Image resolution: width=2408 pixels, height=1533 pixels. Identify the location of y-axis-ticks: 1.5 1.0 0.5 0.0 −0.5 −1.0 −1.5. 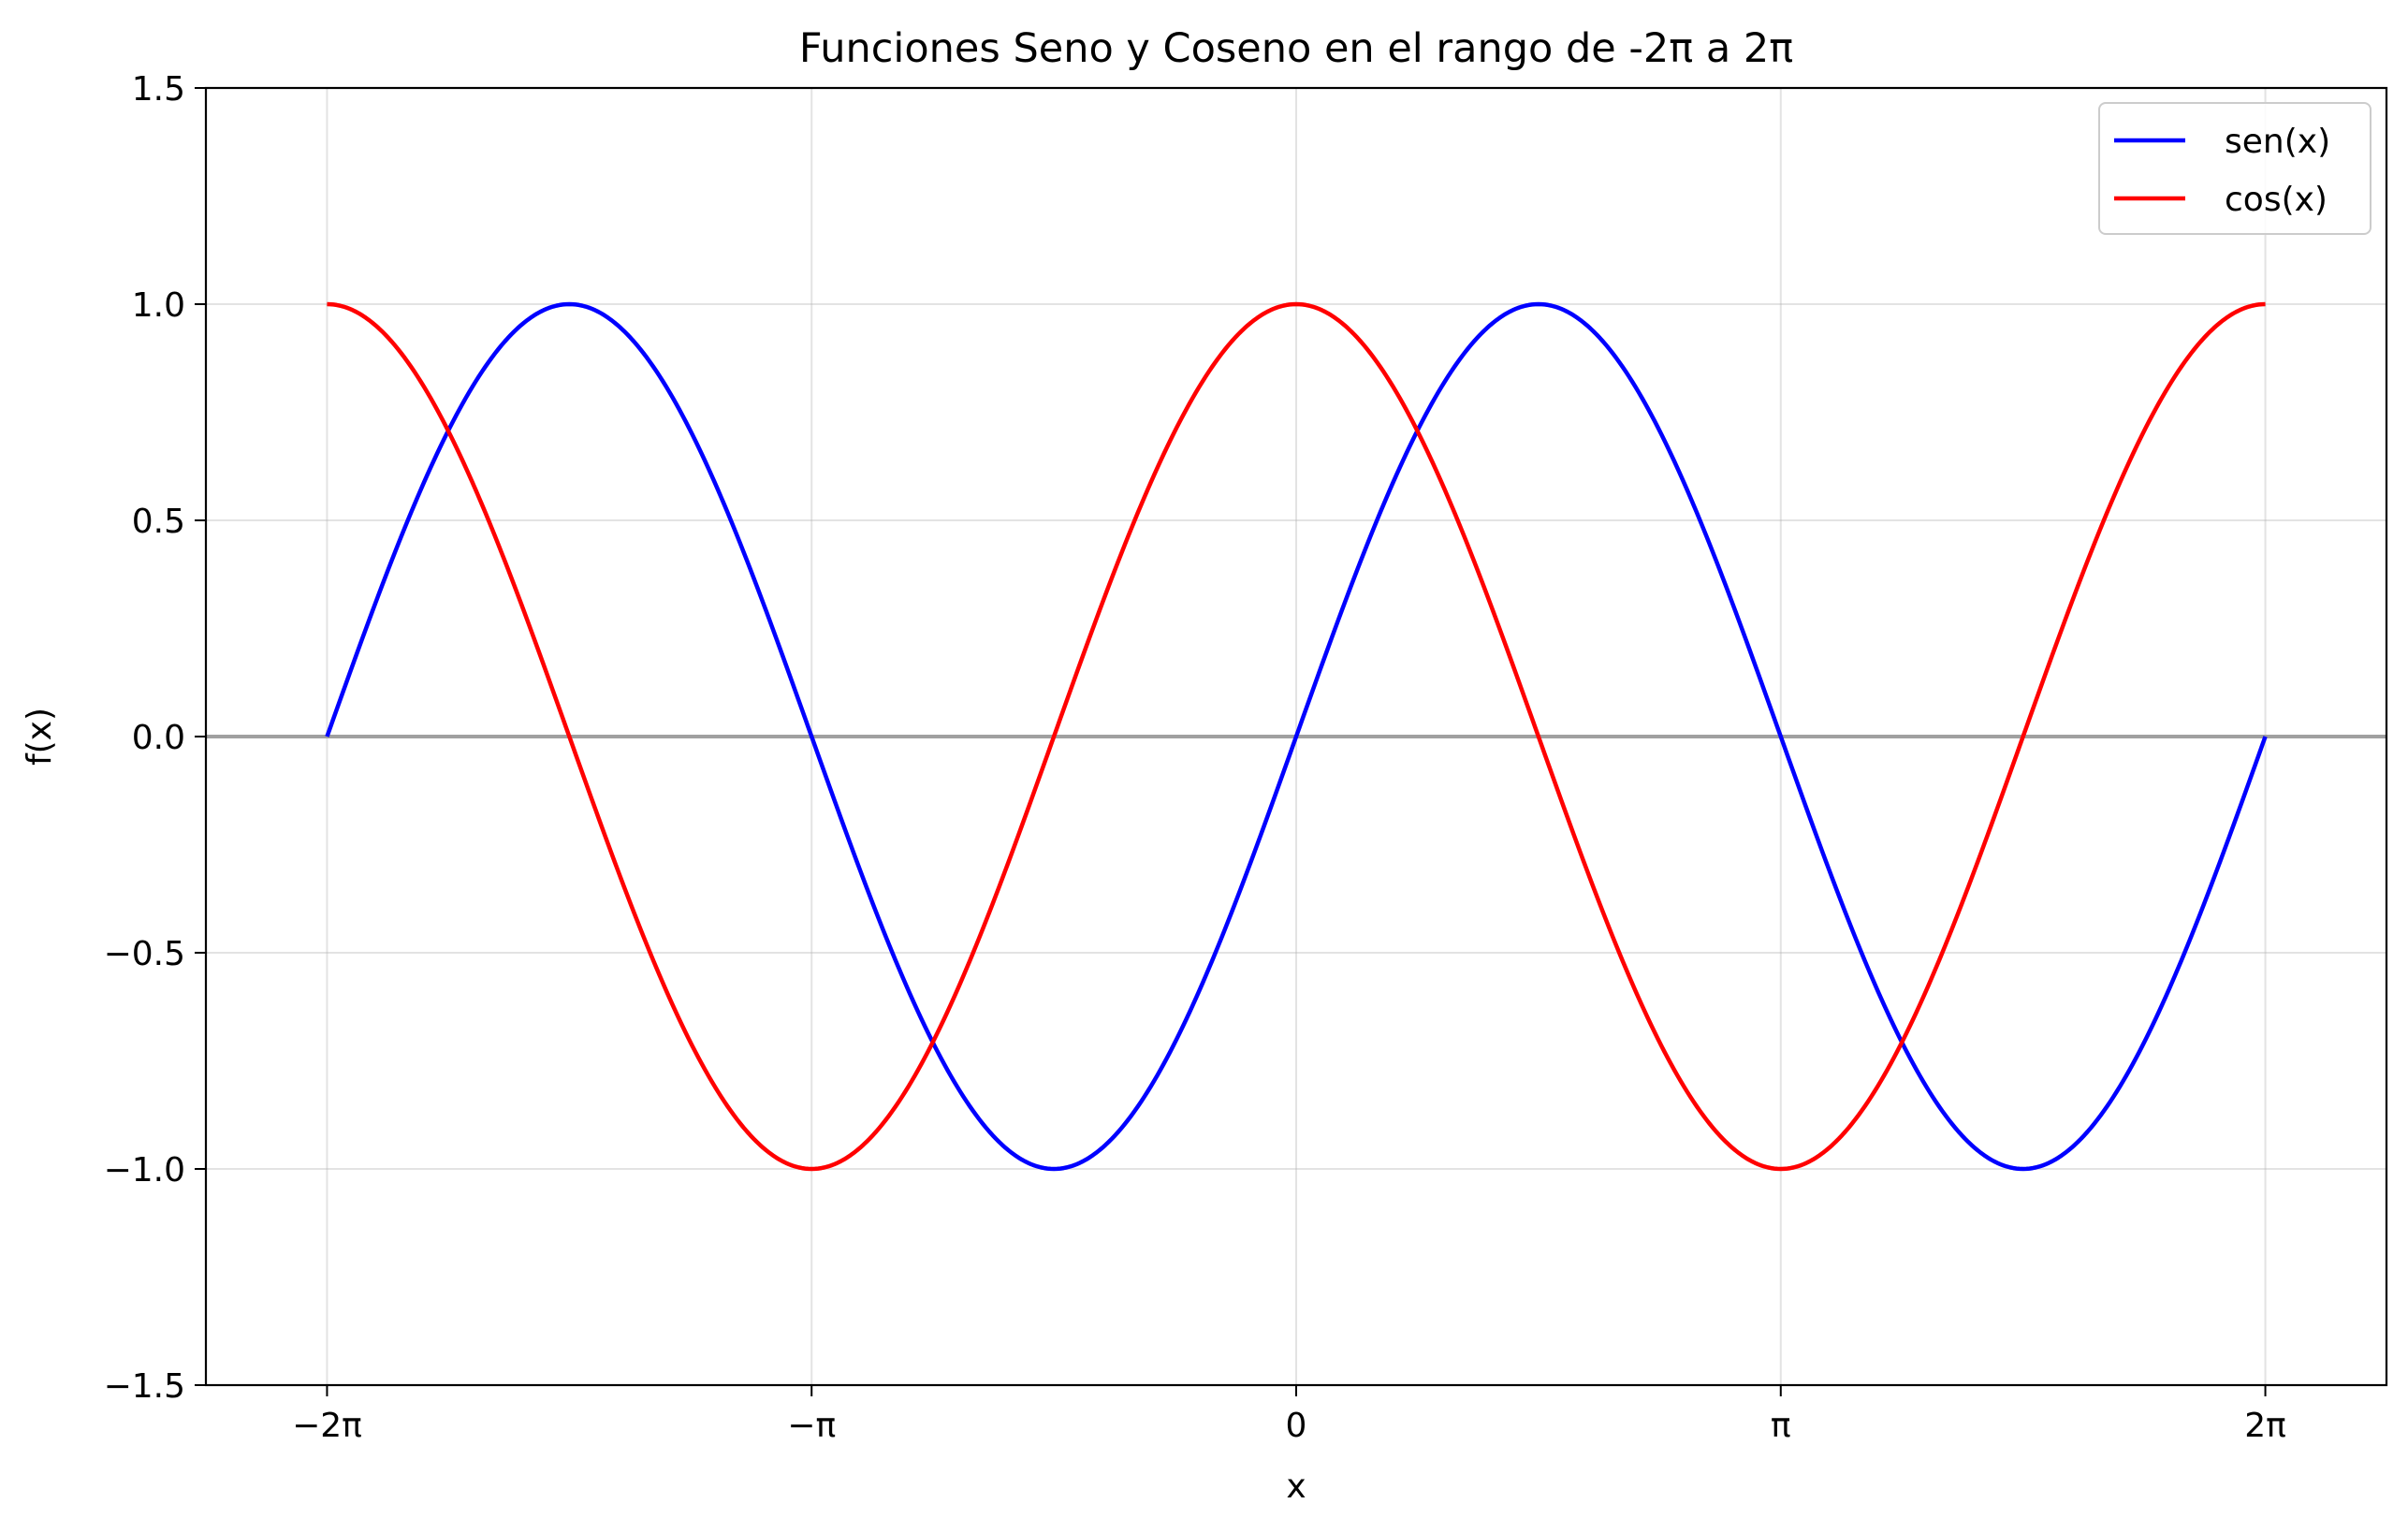
(155, 738).